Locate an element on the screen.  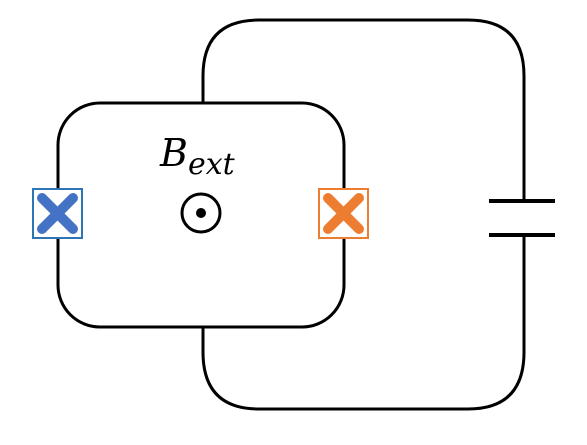
left-junction is located at coordinates (57, 213).